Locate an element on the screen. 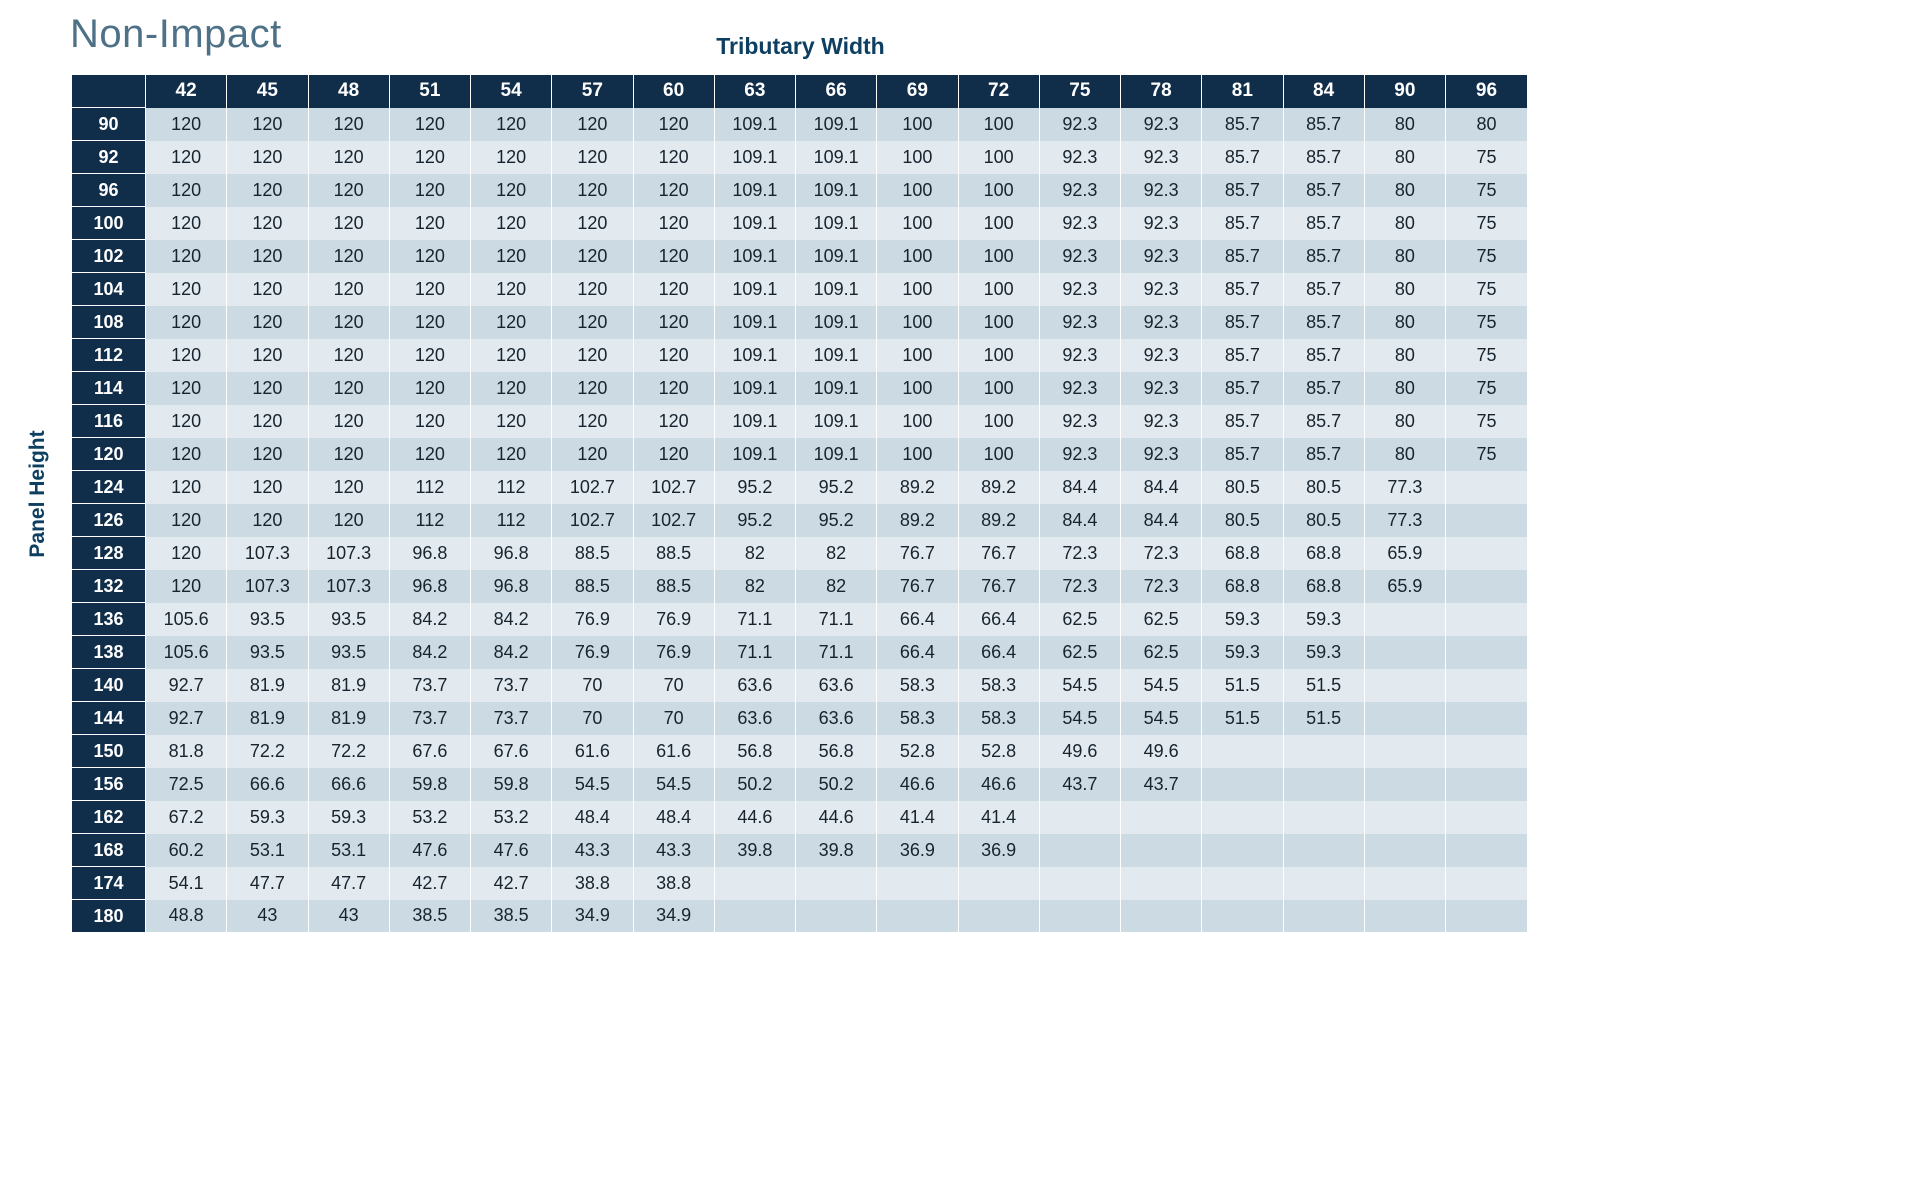 The width and height of the screenshot is (1920, 1178). row-header-cell: 124 is located at coordinates (109, 487).